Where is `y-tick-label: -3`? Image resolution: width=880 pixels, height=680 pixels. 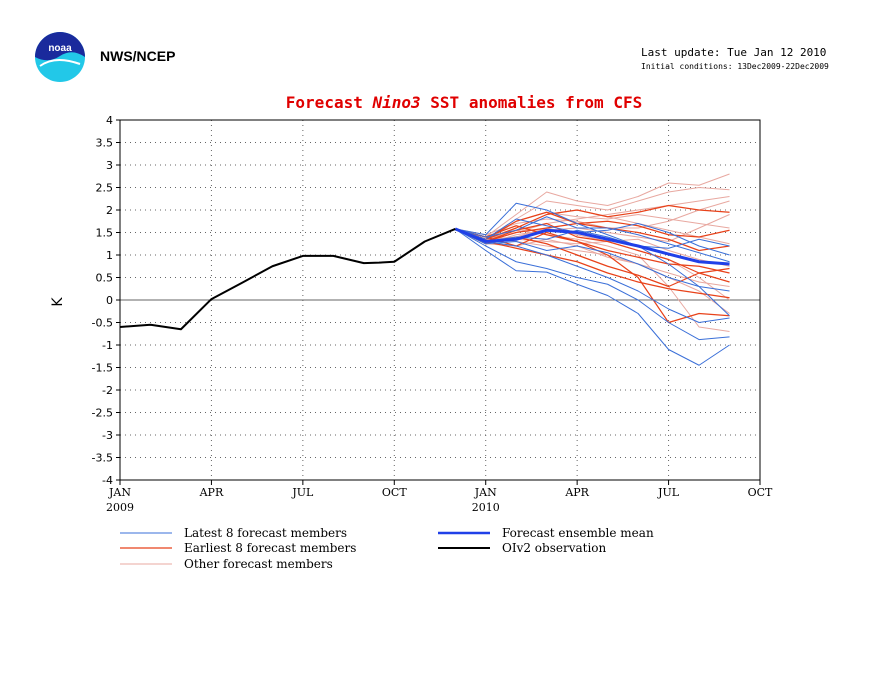
y-tick-label: -3 is located at coordinates (107, 435).